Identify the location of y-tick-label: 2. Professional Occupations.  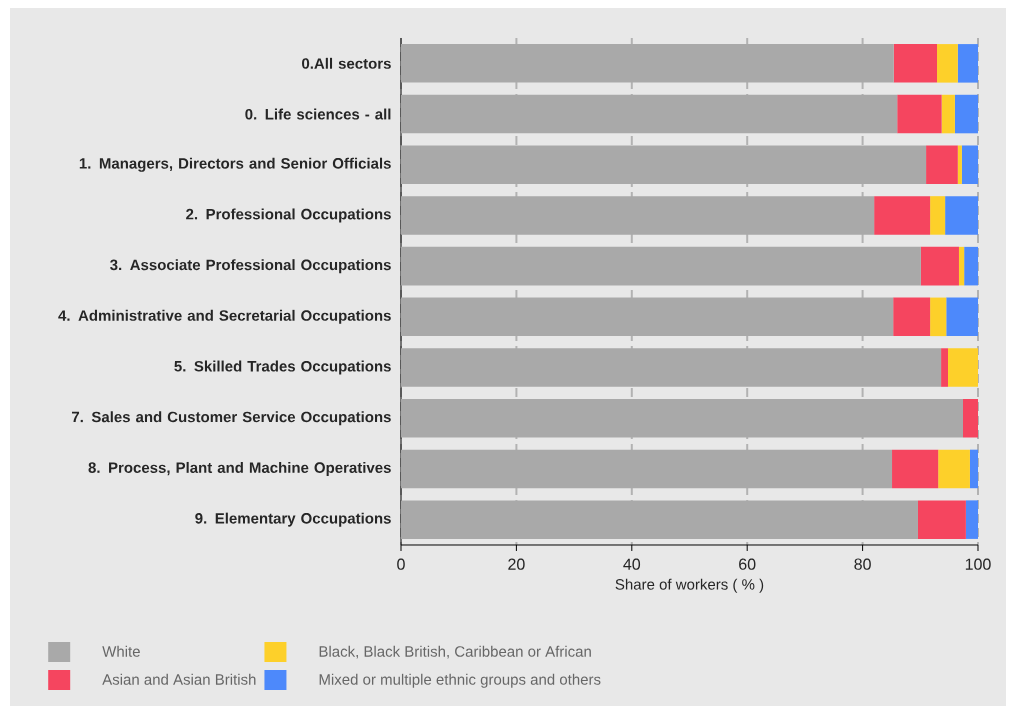
(288, 215).